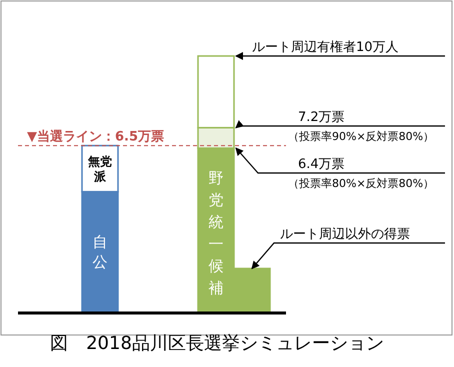  I want to click on text: ルート周辺有権者10万人, so click(325, 47).